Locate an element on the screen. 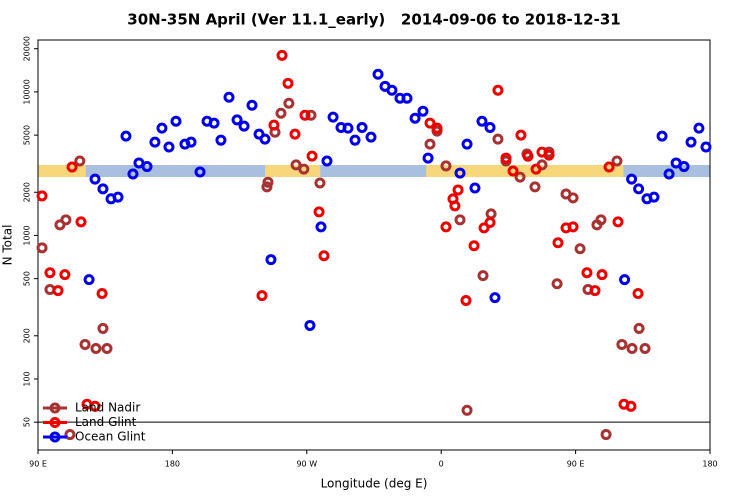 Image resolution: width=750 pixels, height=500 pixels. y-tick-label: 10000 is located at coordinates (27, 91).